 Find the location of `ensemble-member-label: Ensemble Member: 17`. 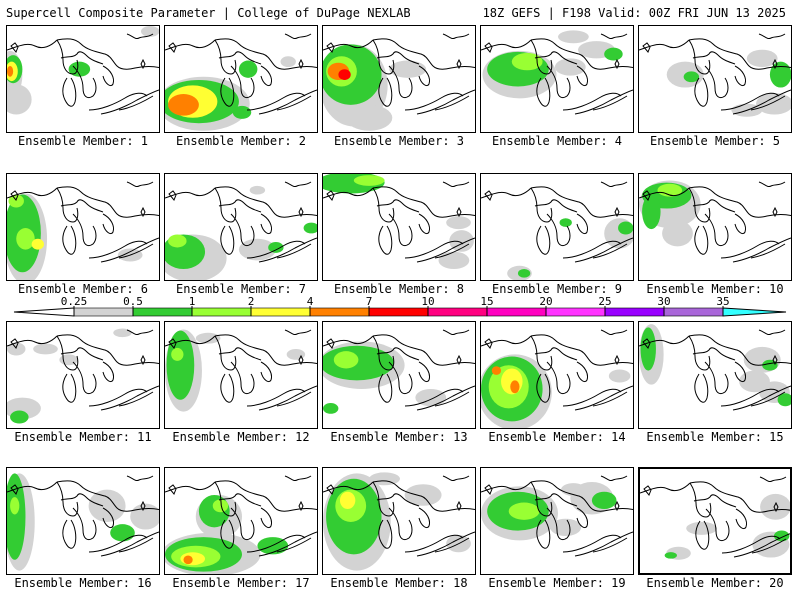

ensemble-member-label: Ensemble Member: 17 is located at coordinates (241, 583).